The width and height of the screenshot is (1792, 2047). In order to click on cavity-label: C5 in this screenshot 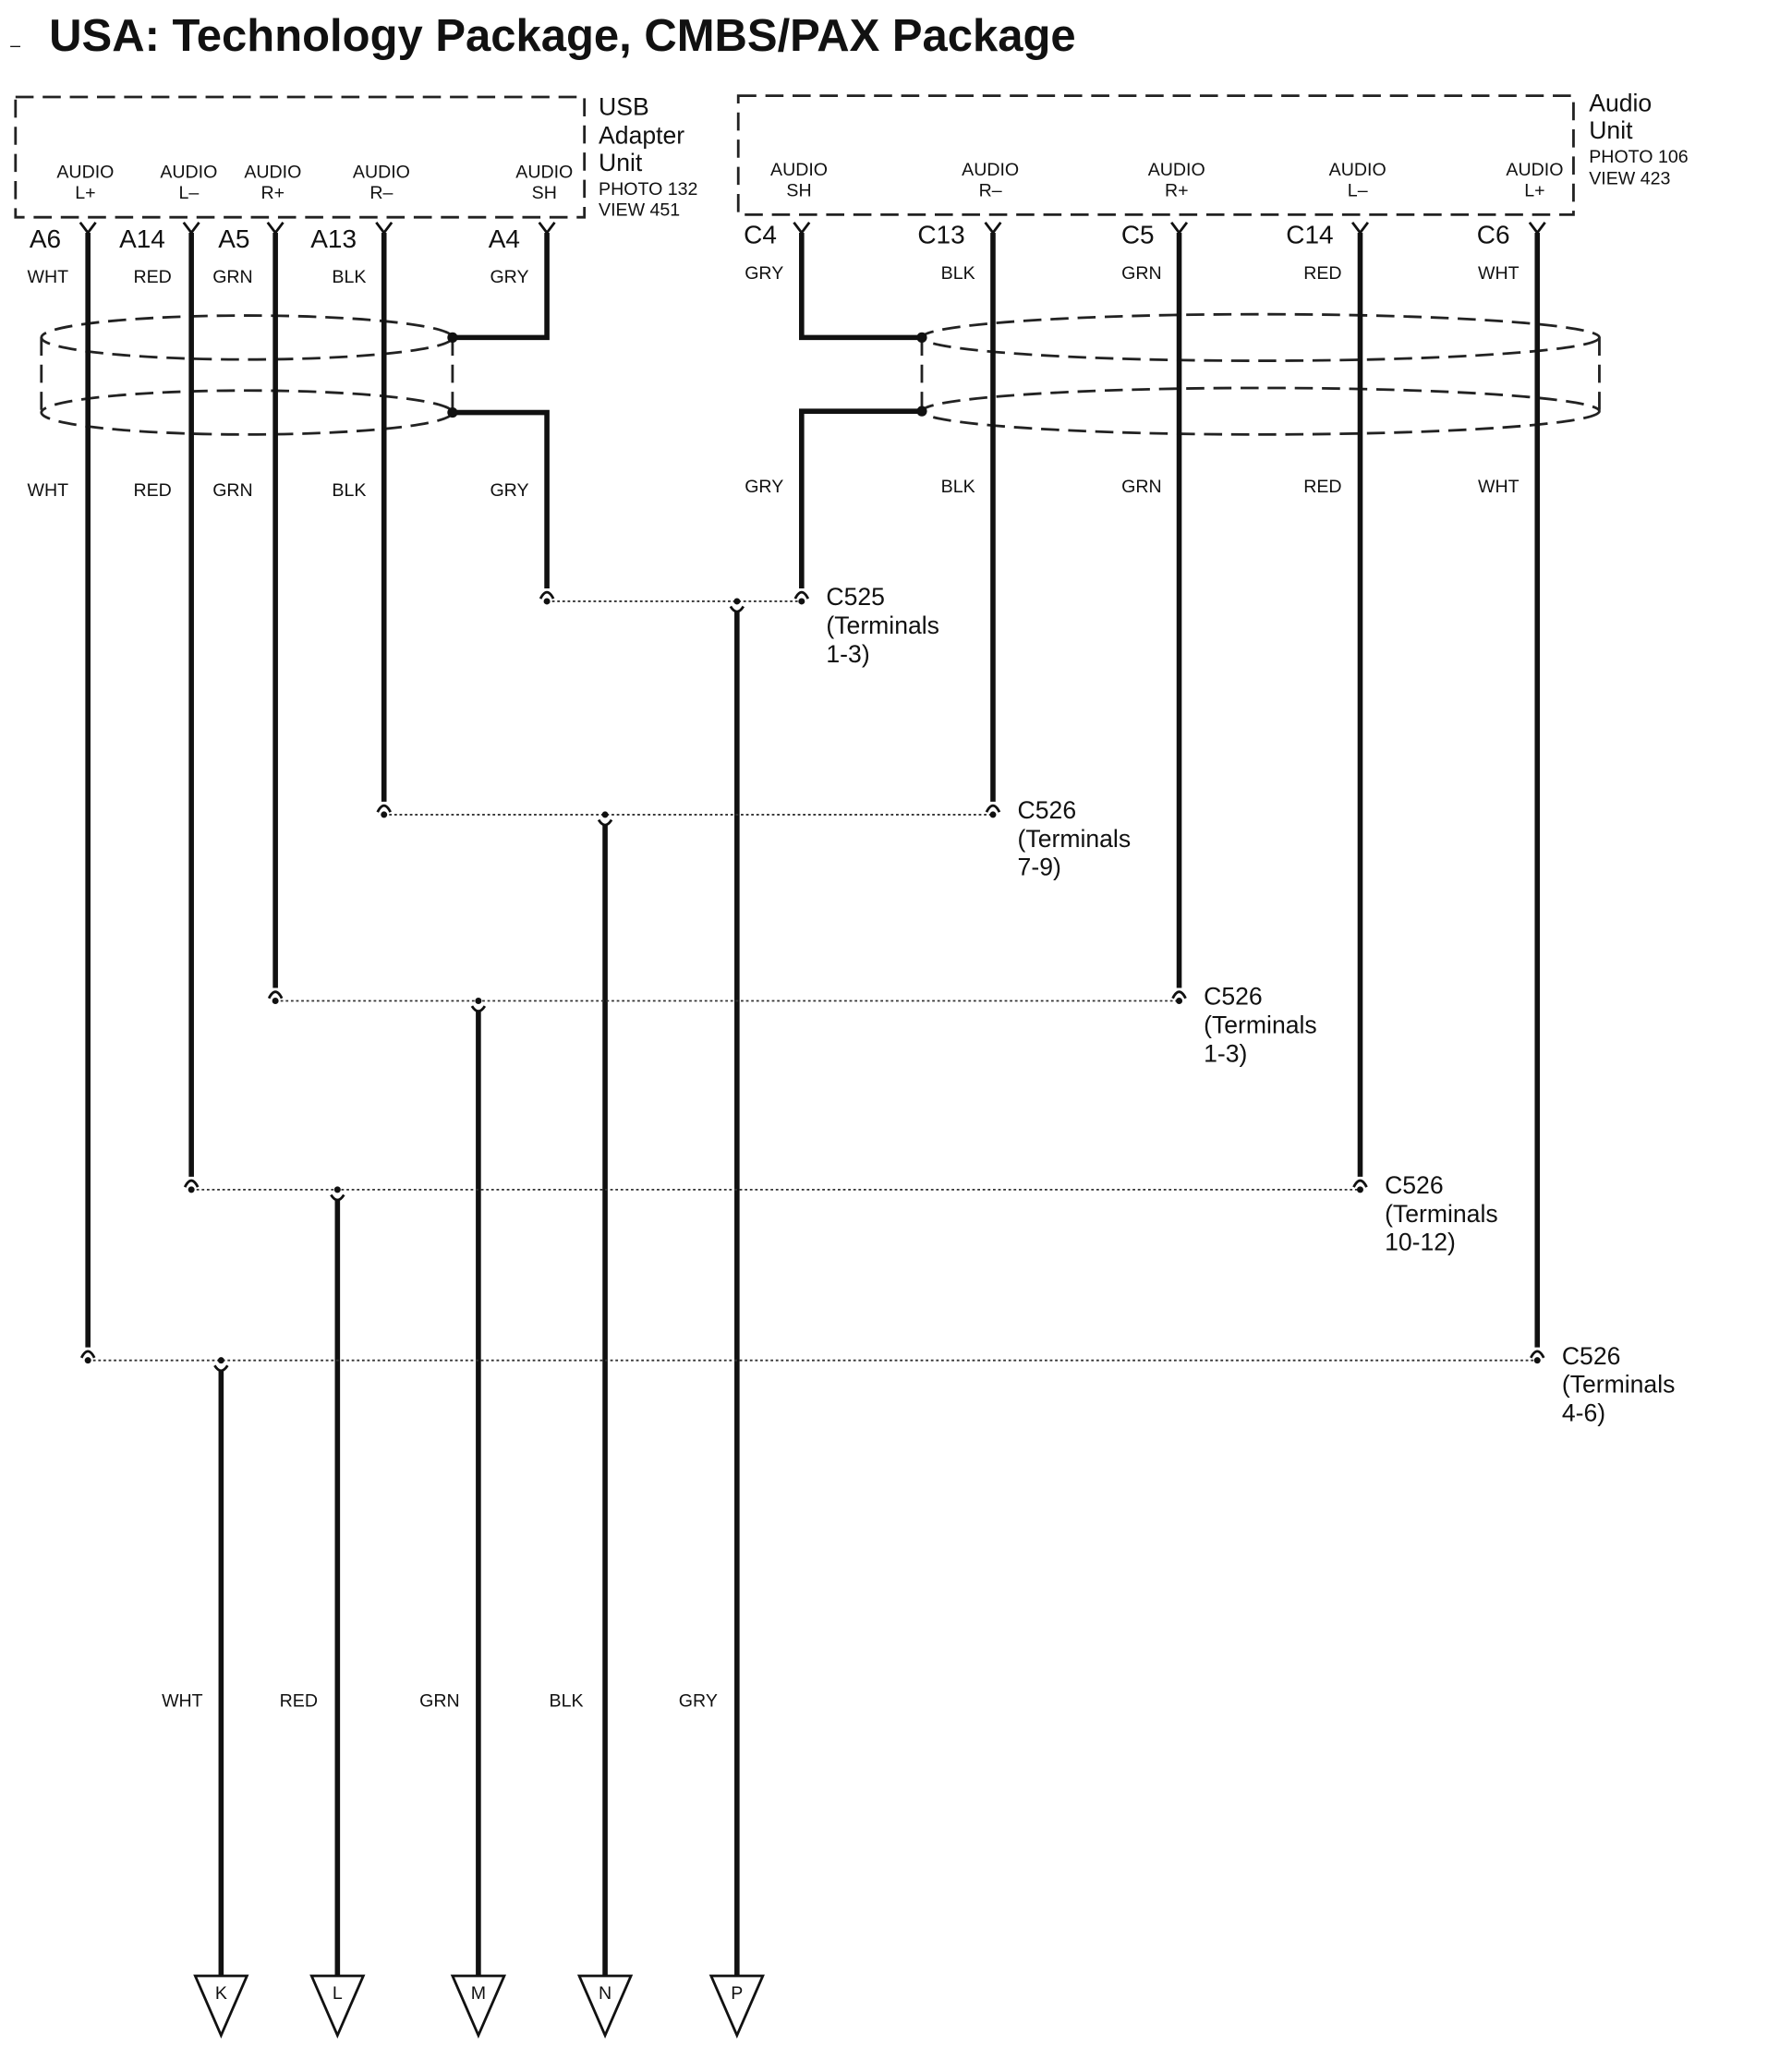, I will do `click(1138, 235)`.